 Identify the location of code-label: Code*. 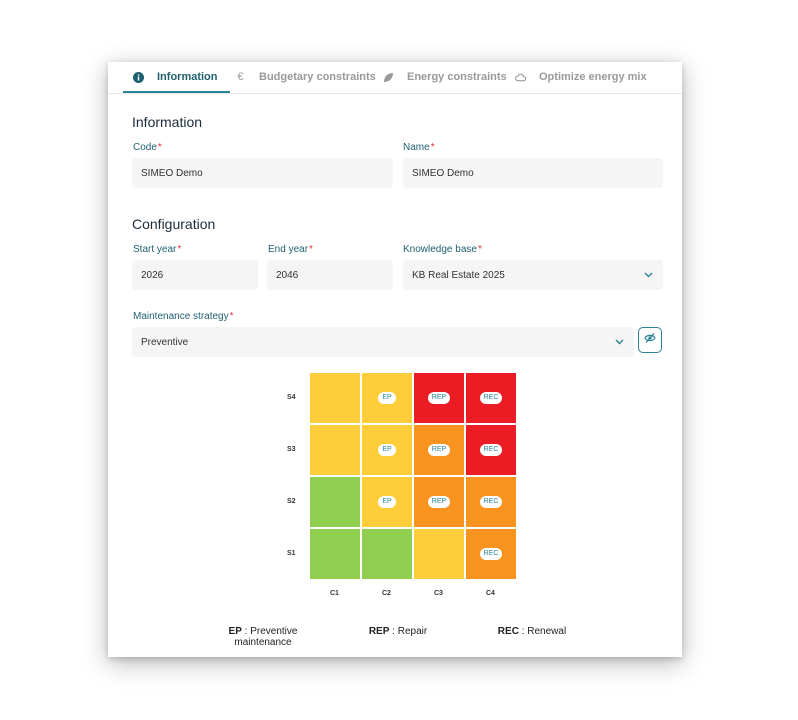
(147, 147).